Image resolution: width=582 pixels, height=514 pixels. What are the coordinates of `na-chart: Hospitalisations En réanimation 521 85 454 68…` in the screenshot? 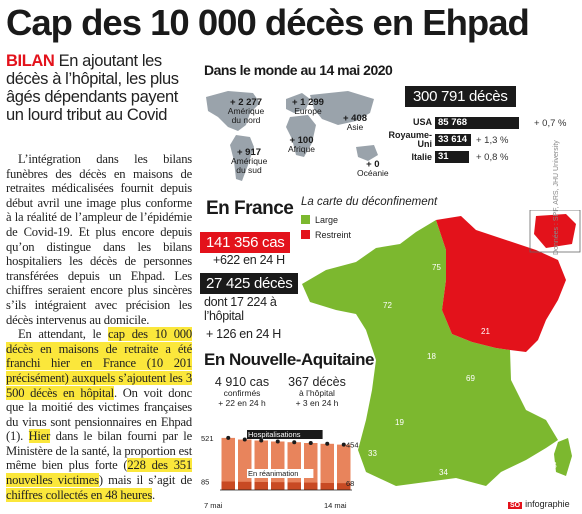 It's located at (280, 470).